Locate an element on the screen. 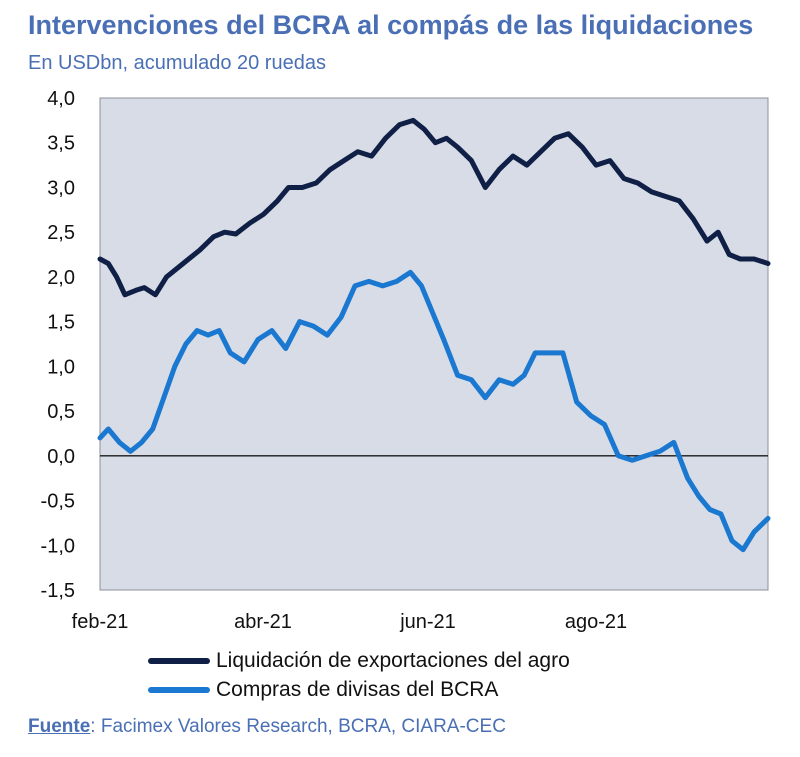  source-label: Fuente is located at coordinates (59, 726).